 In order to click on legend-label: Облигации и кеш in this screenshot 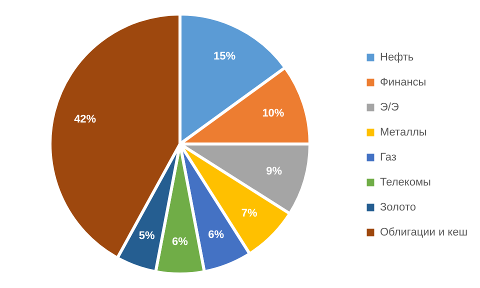, I will do `click(424, 232)`.